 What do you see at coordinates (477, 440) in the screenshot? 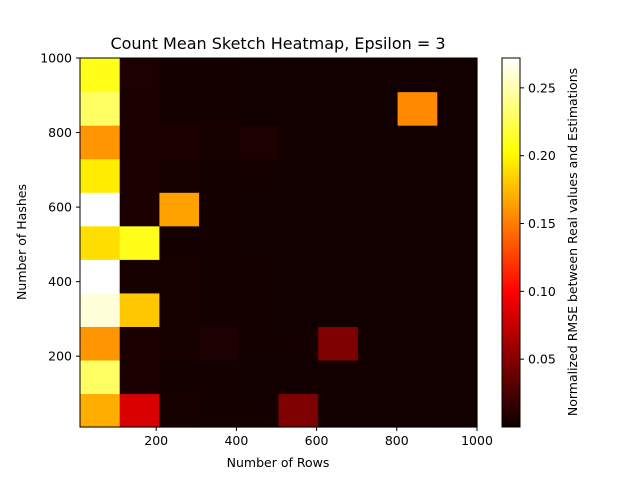
I see `x-tick-label: 1000` at bounding box center [477, 440].